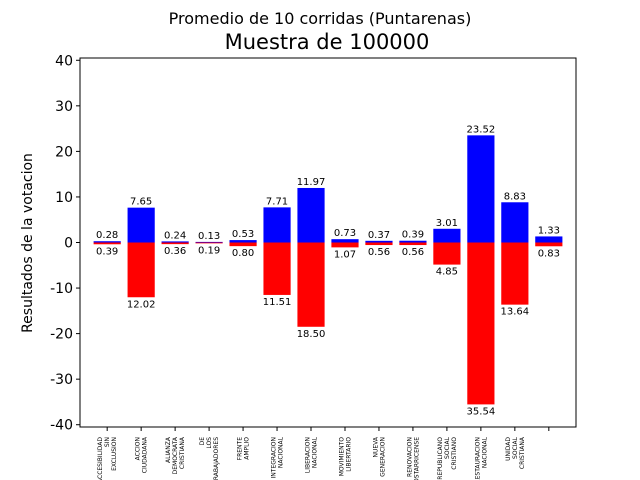  I want to click on x-tick-label-line: INTEGRACION, so click(274, 457).